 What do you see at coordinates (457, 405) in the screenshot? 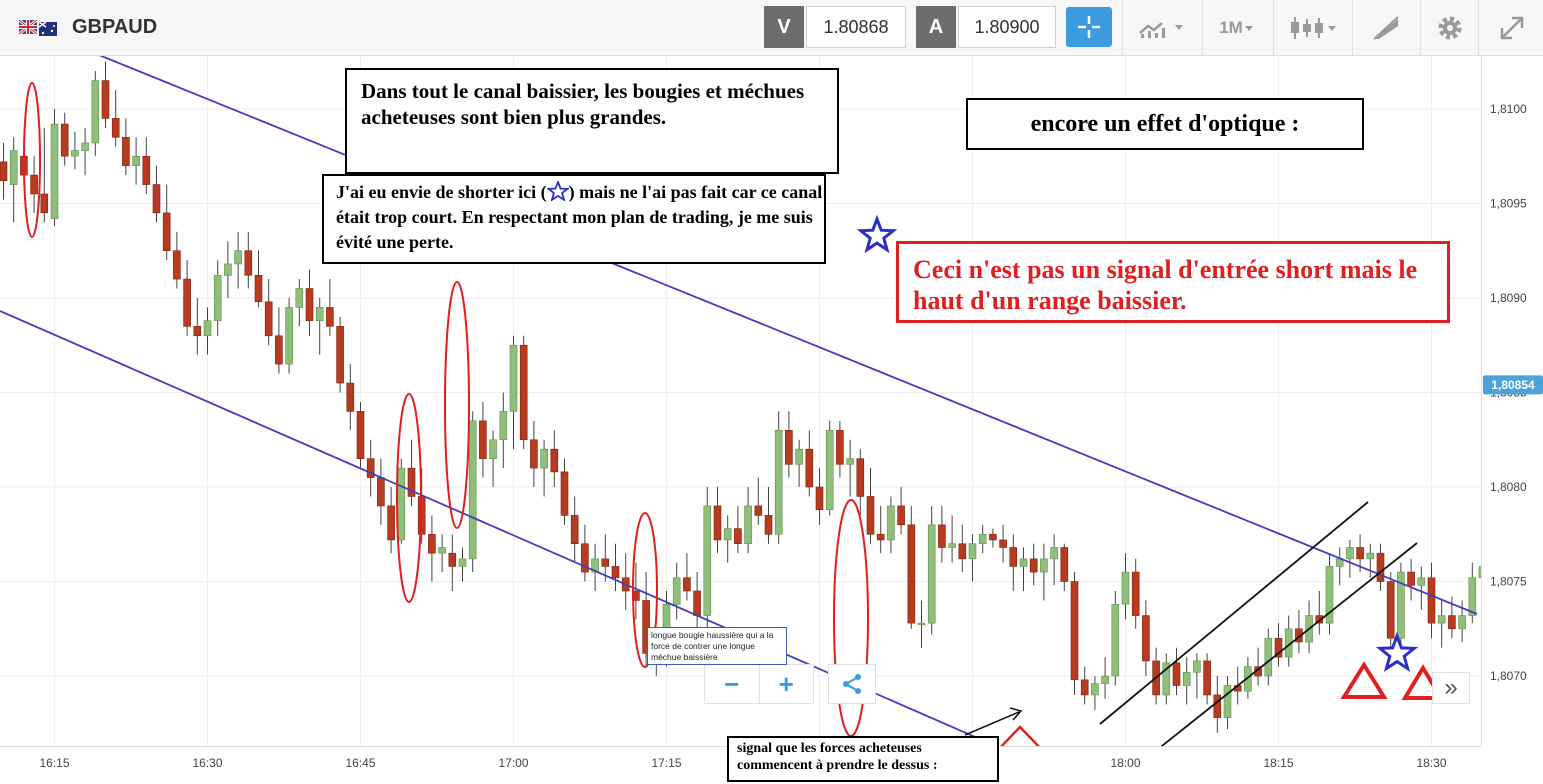
I see `highlight-ellipse` at bounding box center [457, 405].